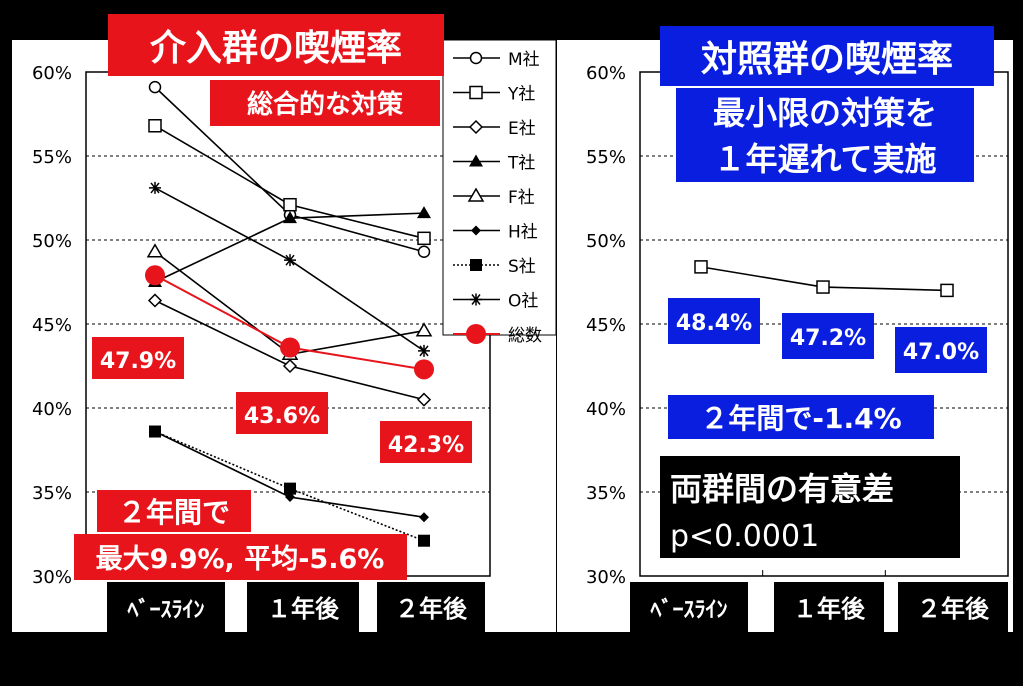 This screenshot has width=1023, height=686. What do you see at coordinates (825, 135) in the screenshot?
I see `right-subtitle-box` at bounding box center [825, 135].